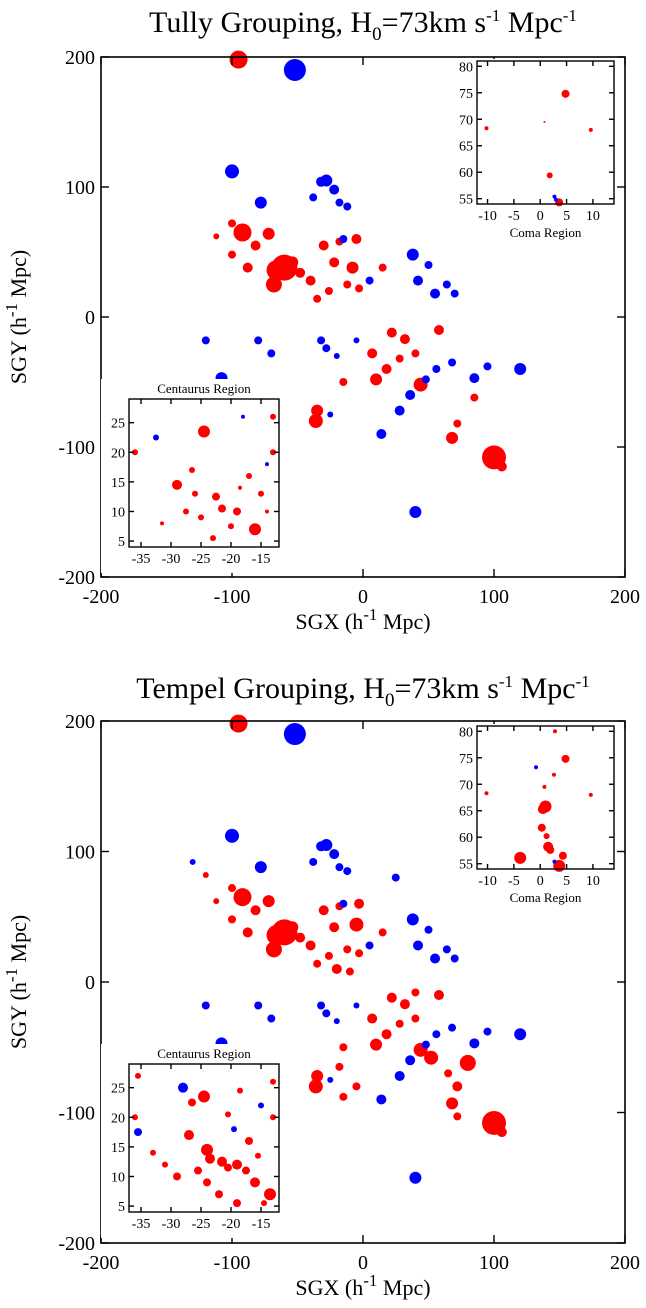 The height and width of the screenshot is (1308, 646). I want to click on inset-y-tick-label: 20, so click(118, 453).